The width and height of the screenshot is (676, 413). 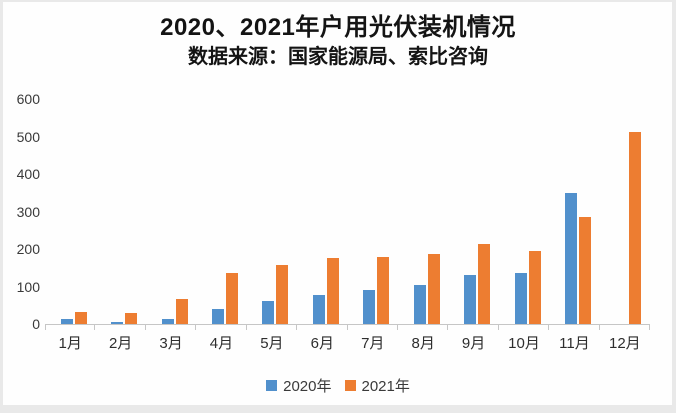 What do you see at coordinates (635, 228) in the screenshot?
I see `bar-2021年-12月` at bounding box center [635, 228].